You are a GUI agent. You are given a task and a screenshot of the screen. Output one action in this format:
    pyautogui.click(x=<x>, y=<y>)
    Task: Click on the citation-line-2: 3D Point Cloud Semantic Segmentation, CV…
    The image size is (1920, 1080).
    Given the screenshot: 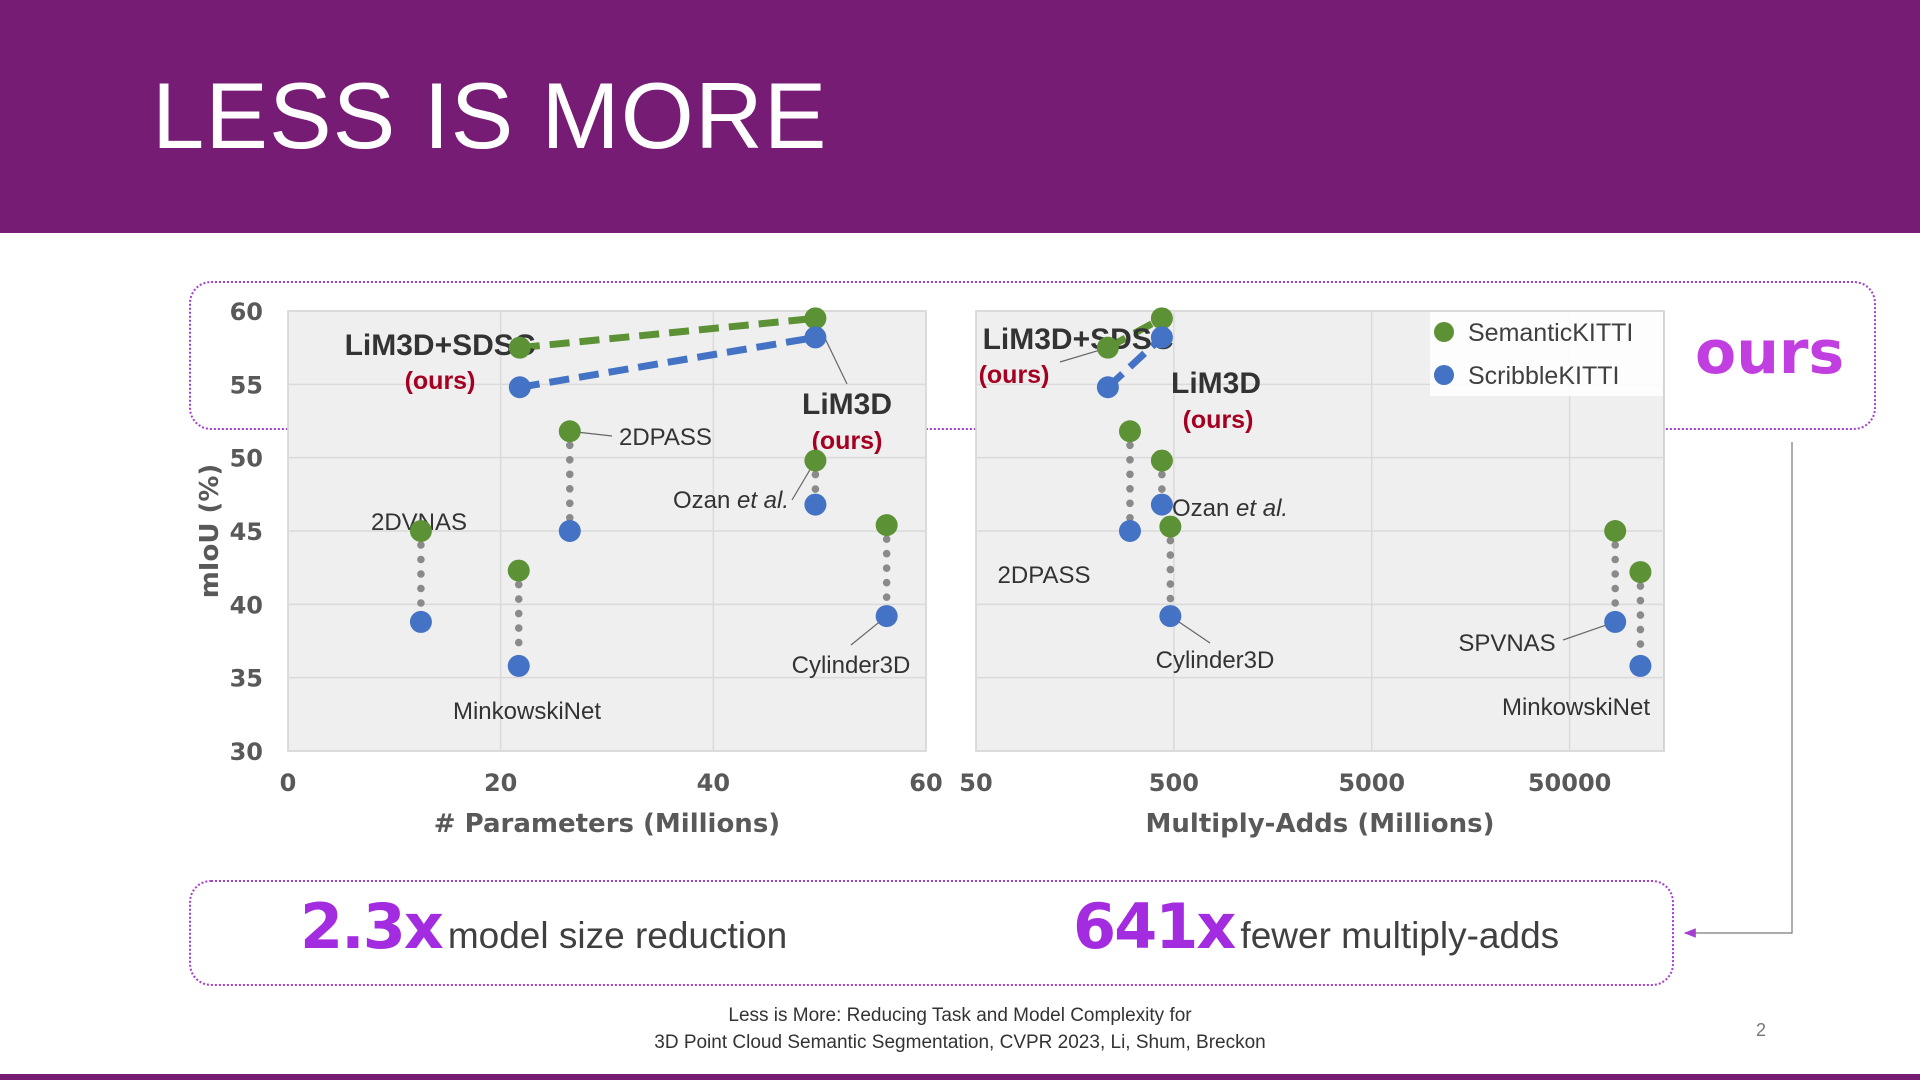 What is the action you would take?
    pyautogui.click(x=960, y=1042)
    